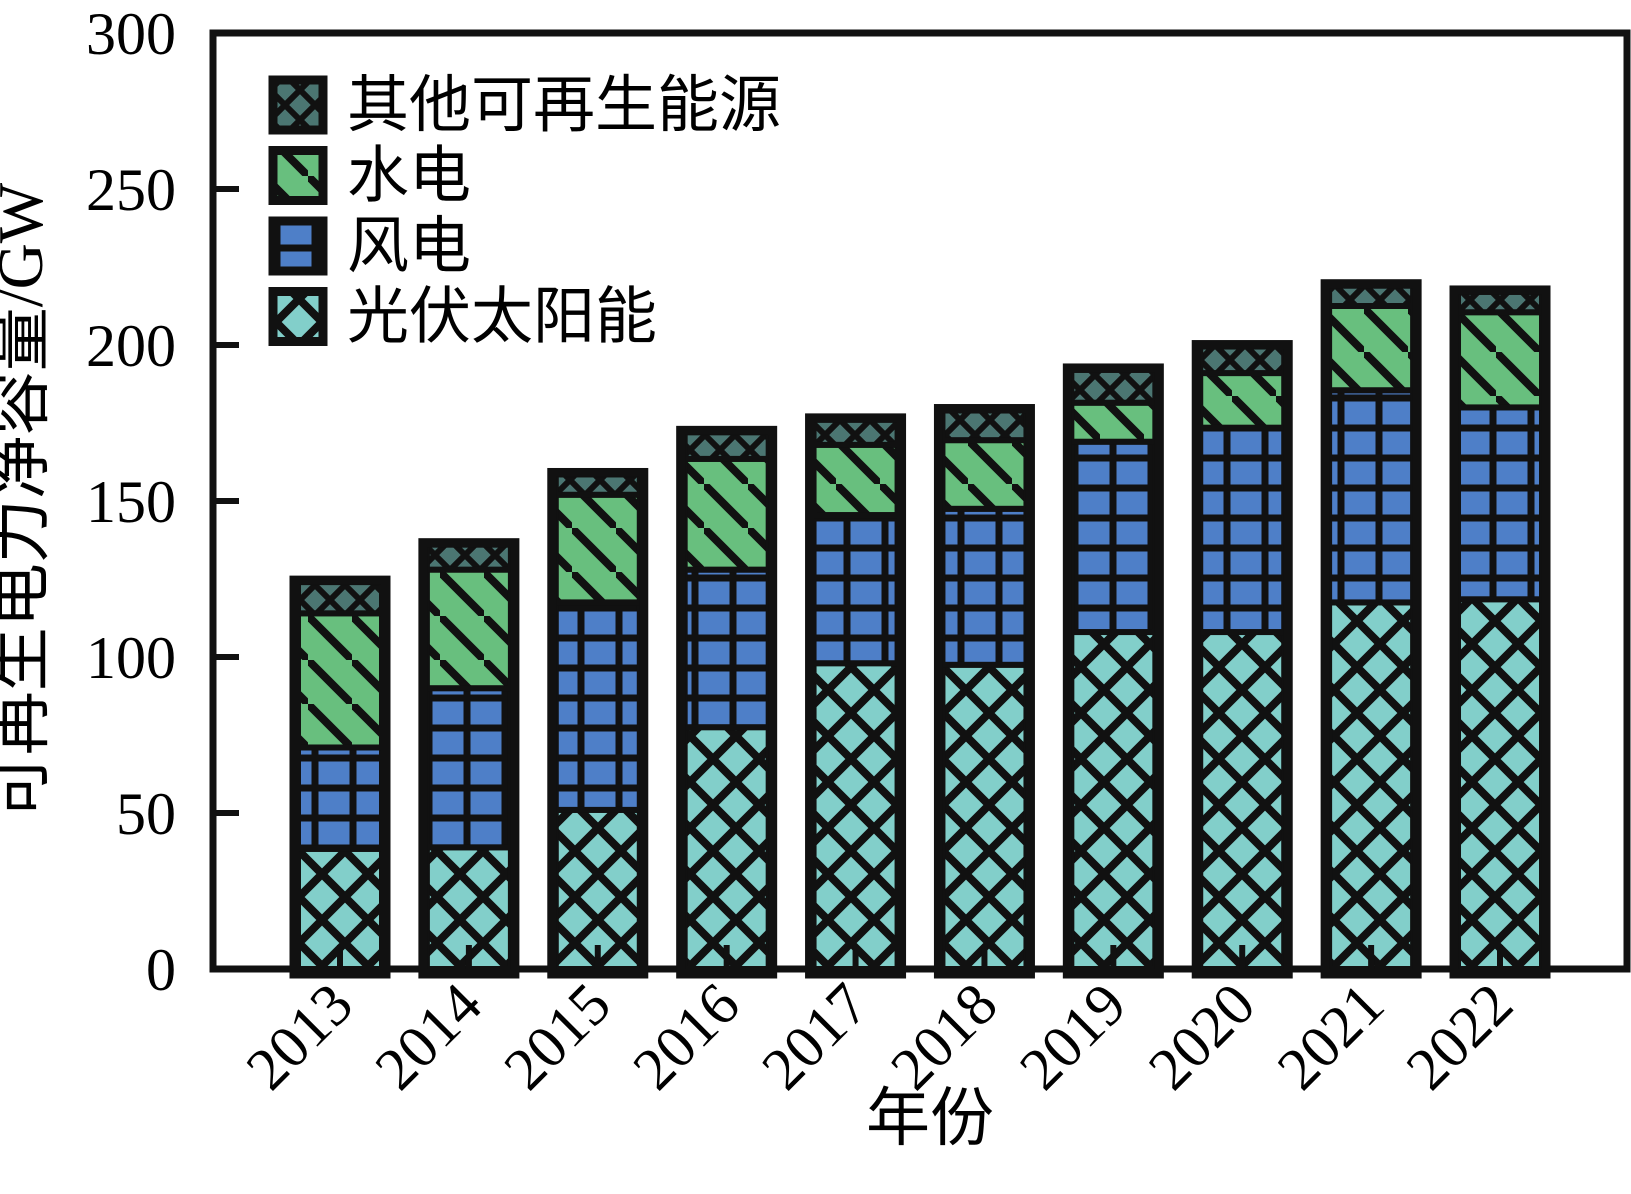  What do you see at coordinates (1242, 530) in the screenshot?
I see `bar-segment-2020-s1` at bounding box center [1242, 530].